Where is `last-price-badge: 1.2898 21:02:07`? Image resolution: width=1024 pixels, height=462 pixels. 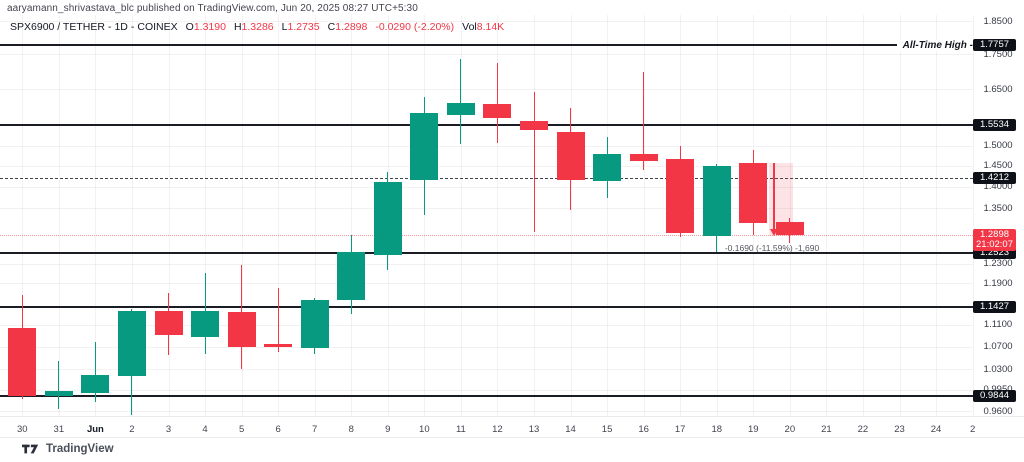
last-price-badge: 1.2898 21:02:07 is located at coordinates (994, 240).